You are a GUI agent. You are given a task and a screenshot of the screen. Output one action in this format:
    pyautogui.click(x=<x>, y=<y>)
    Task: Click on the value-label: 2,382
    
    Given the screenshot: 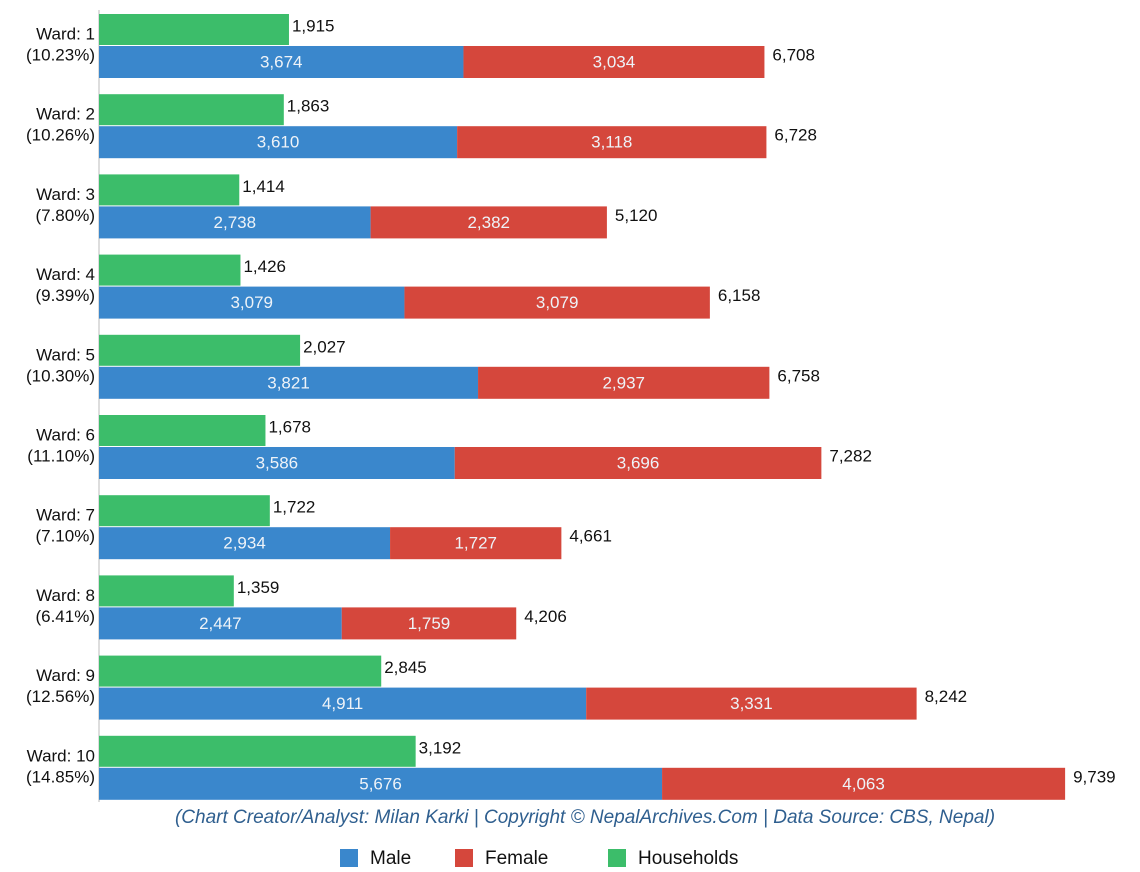 What is the action you would take?
    pyautogui.click(x=488, y=222)
    